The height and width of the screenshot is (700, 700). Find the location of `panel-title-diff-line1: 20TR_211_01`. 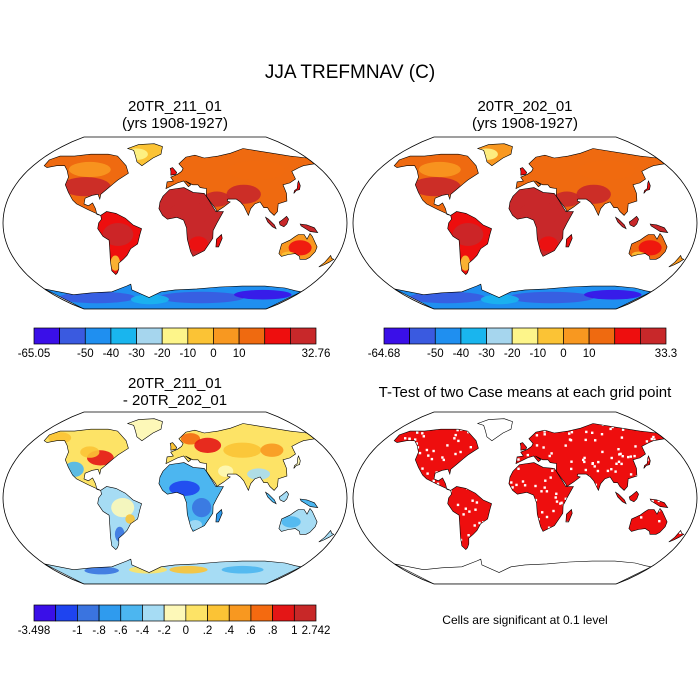

panel-title-diff-line1: 20TR_211_01 is located at coordinates (175, 383).